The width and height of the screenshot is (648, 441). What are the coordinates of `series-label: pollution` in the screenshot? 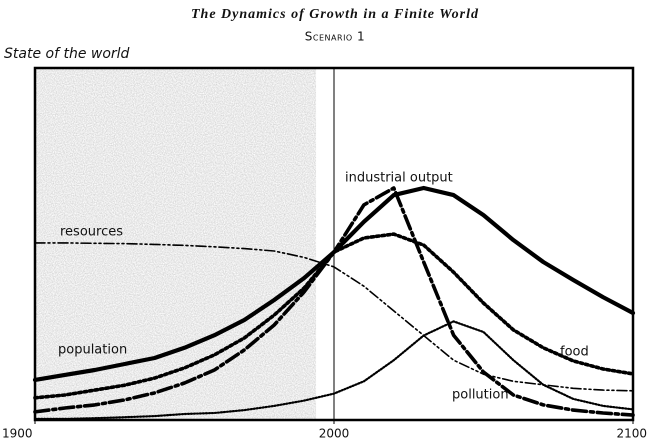 It's located at (480, 395).